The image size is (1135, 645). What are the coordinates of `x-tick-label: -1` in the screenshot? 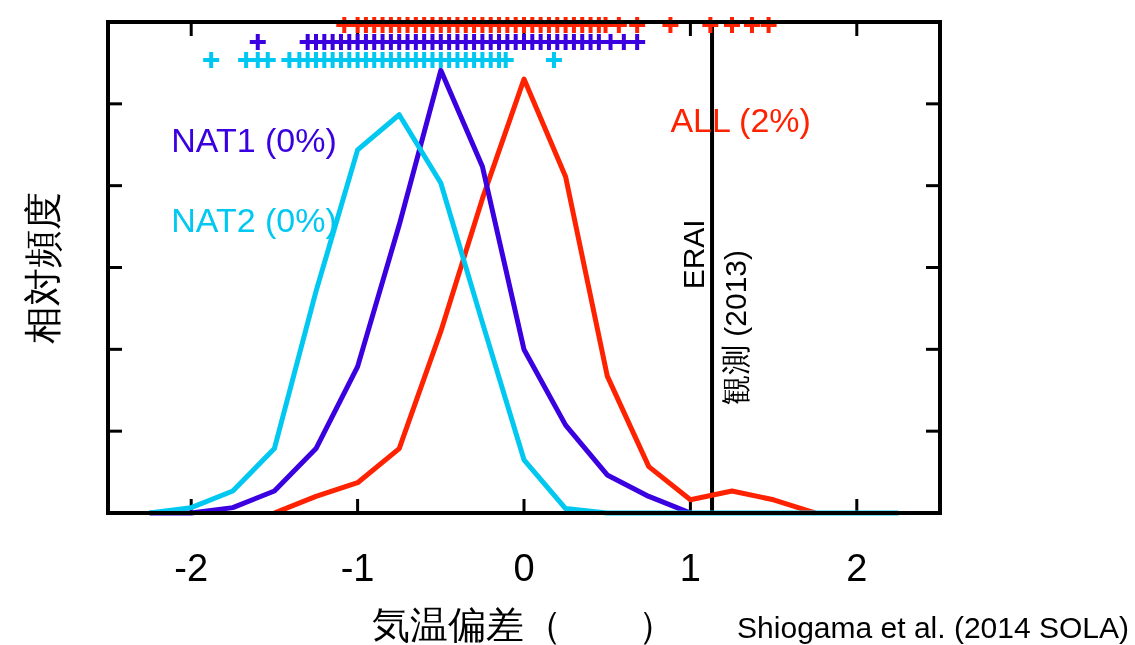 It's located at (357, 568).